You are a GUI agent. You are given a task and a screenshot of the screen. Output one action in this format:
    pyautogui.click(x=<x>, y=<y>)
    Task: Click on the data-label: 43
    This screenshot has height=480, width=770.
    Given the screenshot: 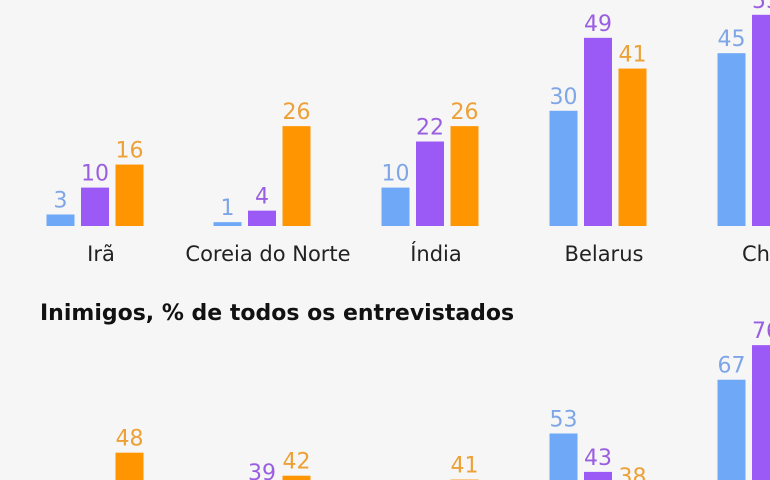 What is the action you would take?
    pyautogui.click(x=598, y=458)
    